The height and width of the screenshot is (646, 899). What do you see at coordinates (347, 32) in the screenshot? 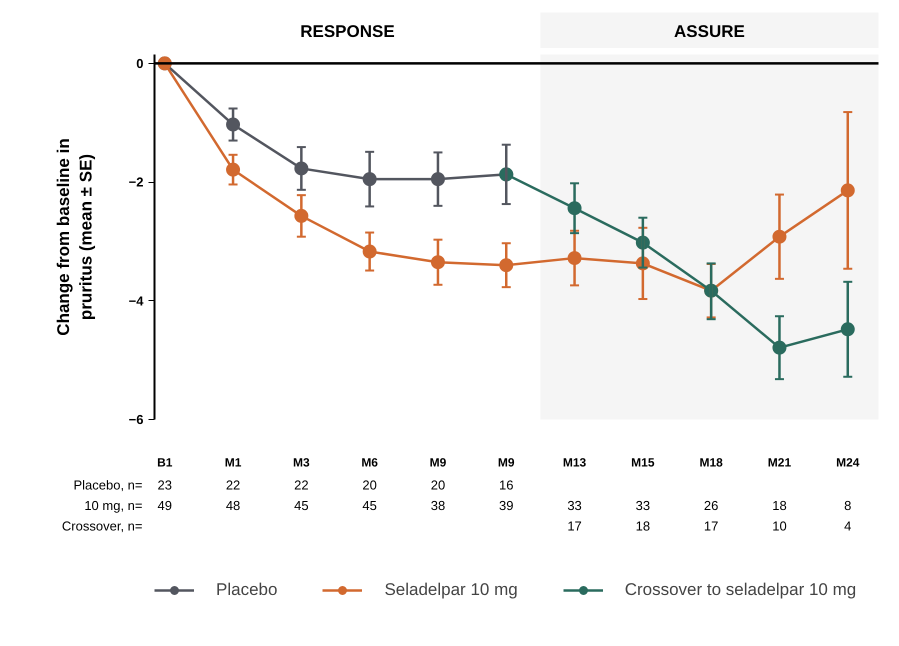
I see `text: RESPONSE` at bounding box center [347, 32].